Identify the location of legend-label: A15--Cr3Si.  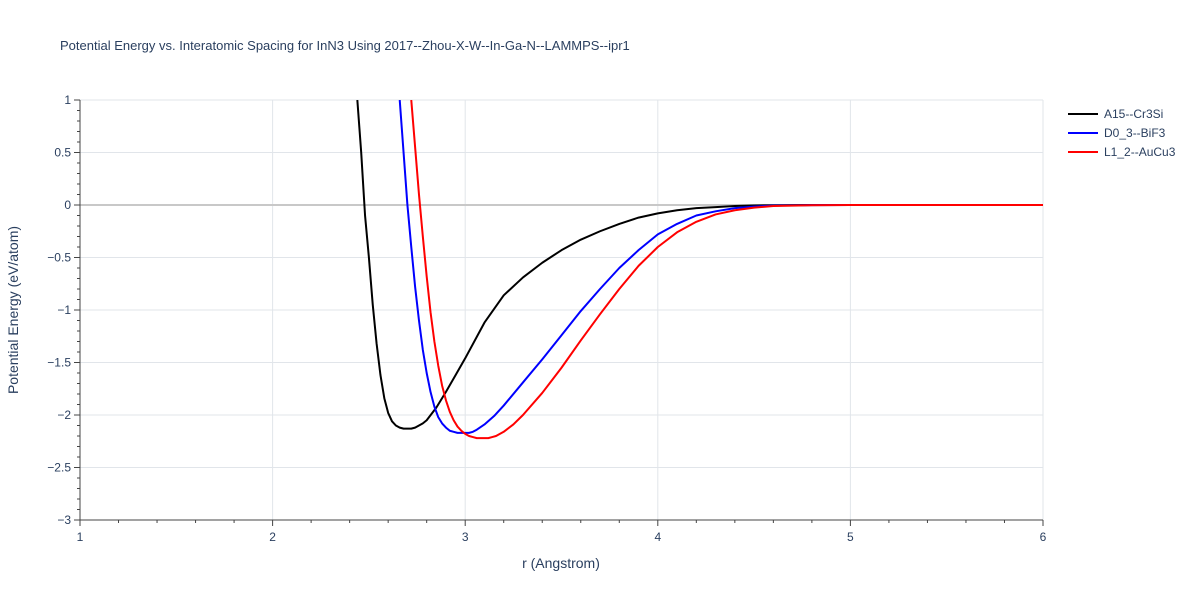
(1133, 114).